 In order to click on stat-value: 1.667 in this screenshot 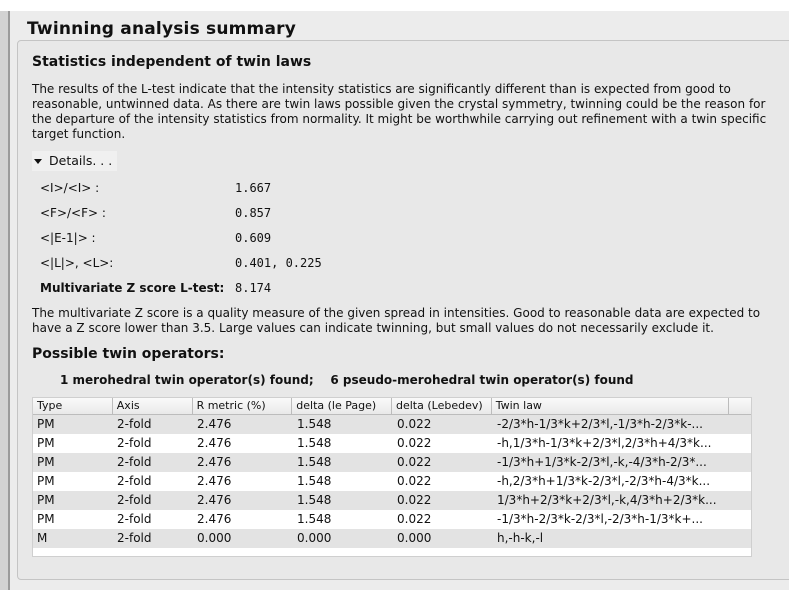, I will do `click(253, 188)`.